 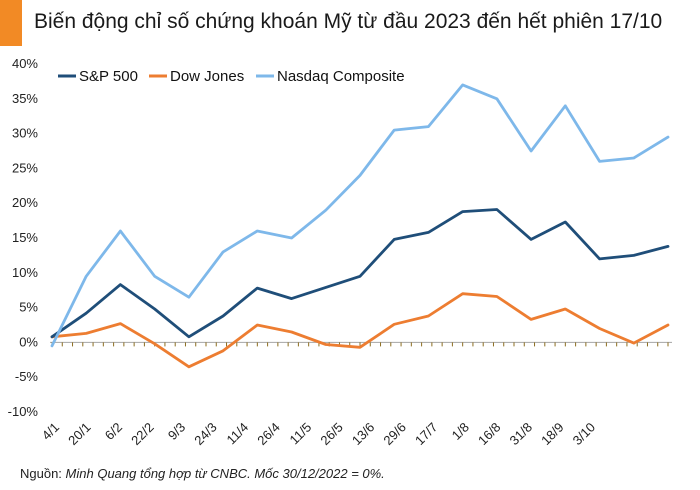 I want to click on y-tick-label: 10%, so click(x=25, y=272).